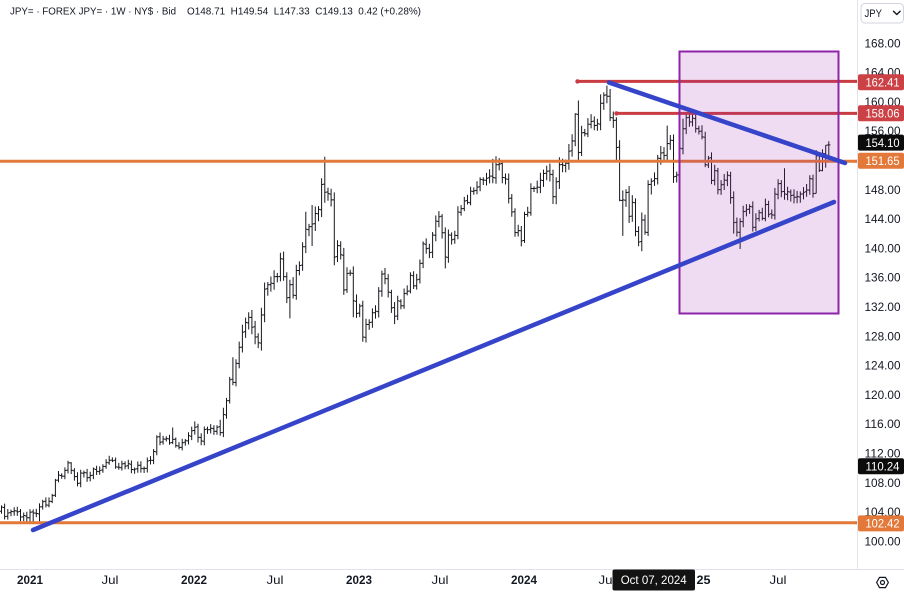  What do you see at coordinates (883, 454) in the screenshot?
I see `svg-text: 112.00` at bounding box center [883, 454].